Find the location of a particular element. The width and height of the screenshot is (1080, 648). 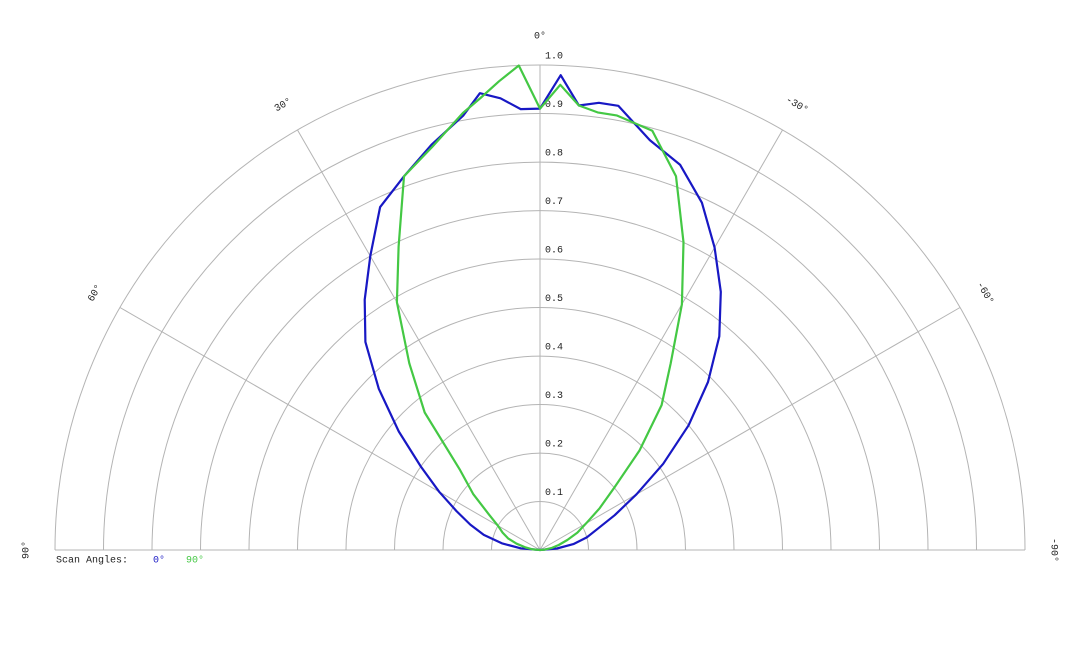

angle-label: 90° is located at coordinates (27, 550).